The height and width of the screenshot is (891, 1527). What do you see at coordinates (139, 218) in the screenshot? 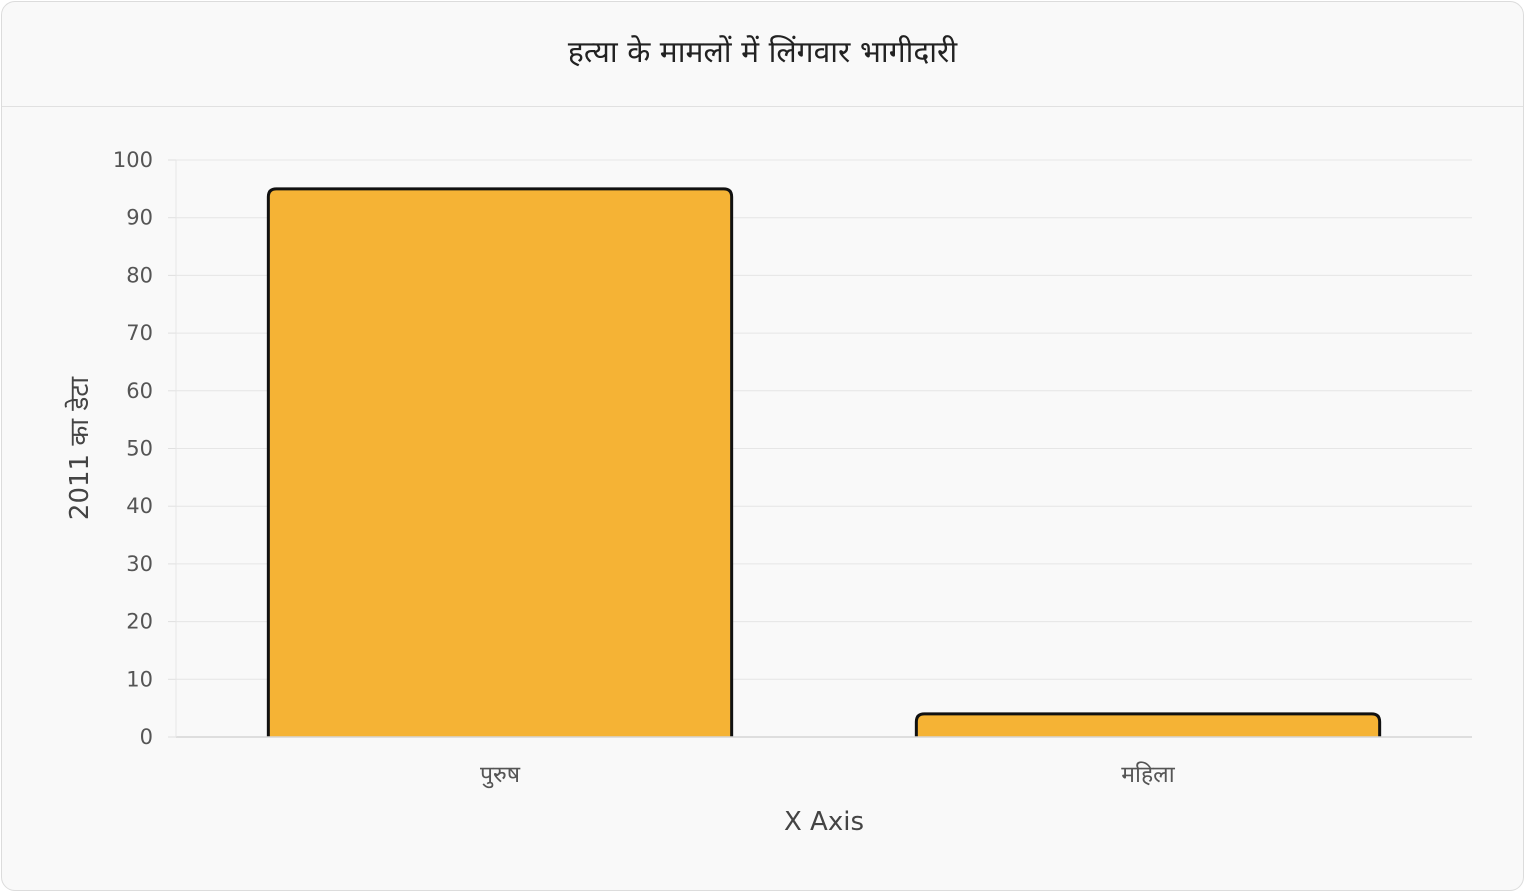
I see `y-tick-label: 90` at bounding box center [139, 218].